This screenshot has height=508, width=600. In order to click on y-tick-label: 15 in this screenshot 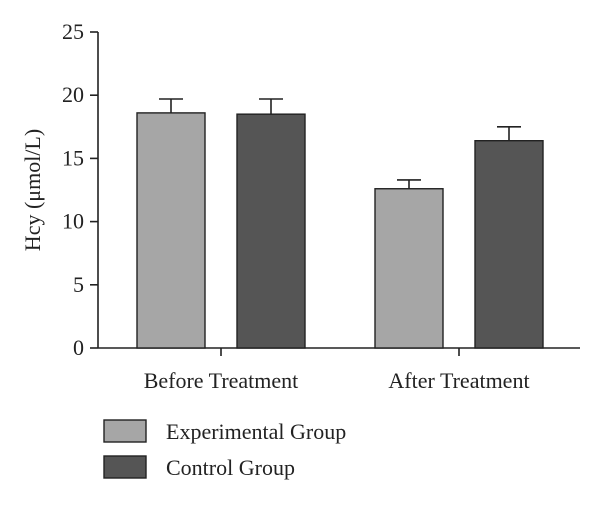, I will do `click(73, 157)`.